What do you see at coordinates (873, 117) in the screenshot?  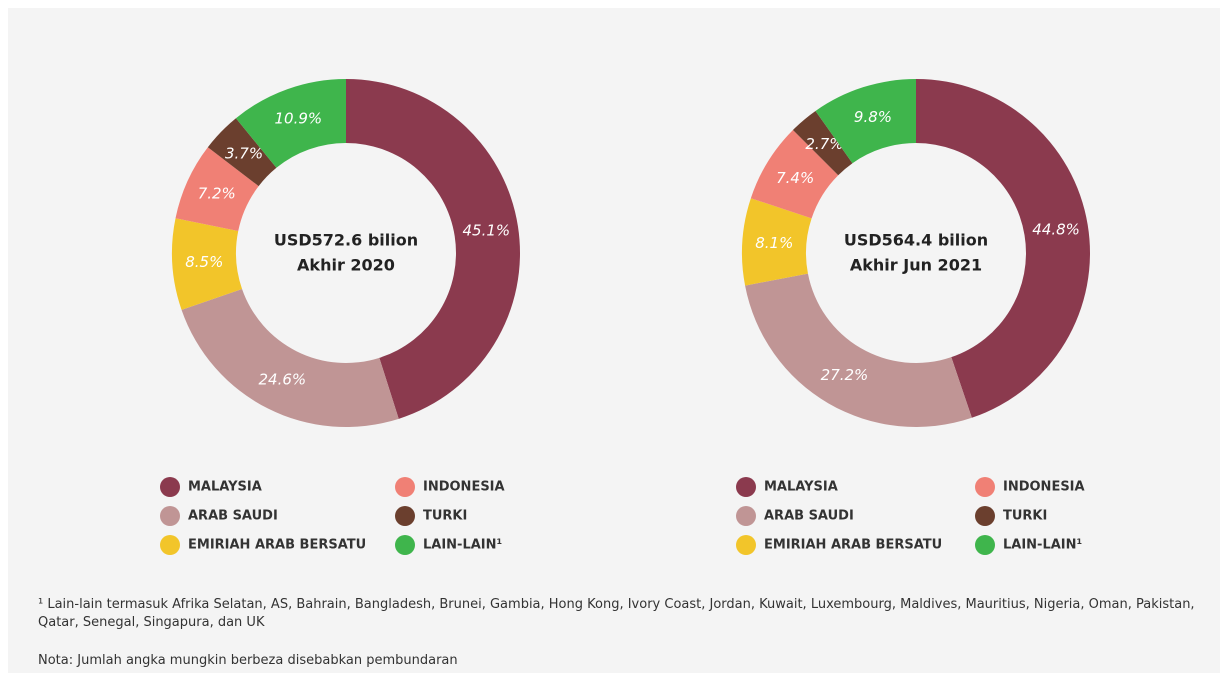 I see `value-label: 9.8%` at bounding box center [873, 117].